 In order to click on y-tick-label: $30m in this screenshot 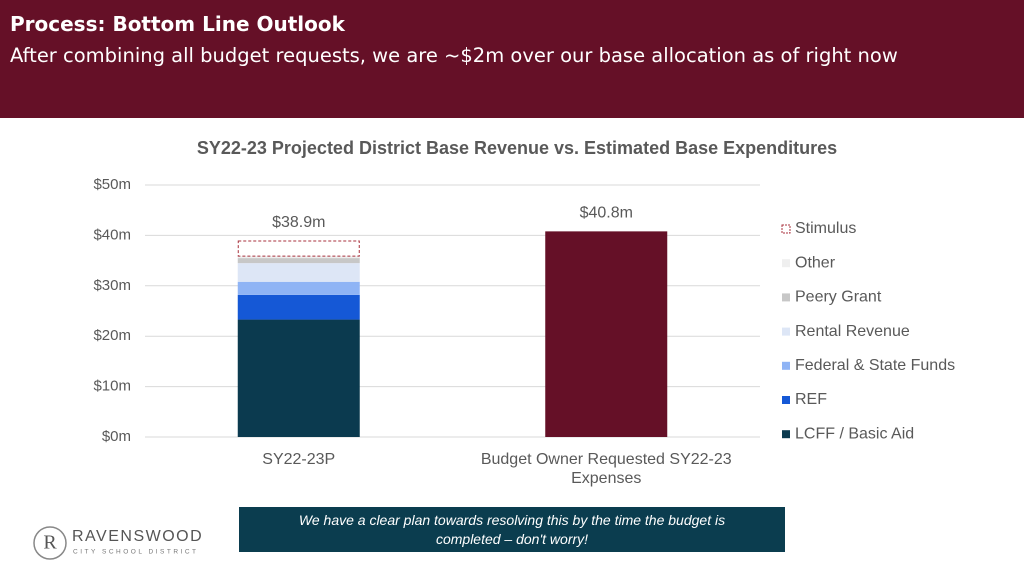, I will do `click(112, 285)`.